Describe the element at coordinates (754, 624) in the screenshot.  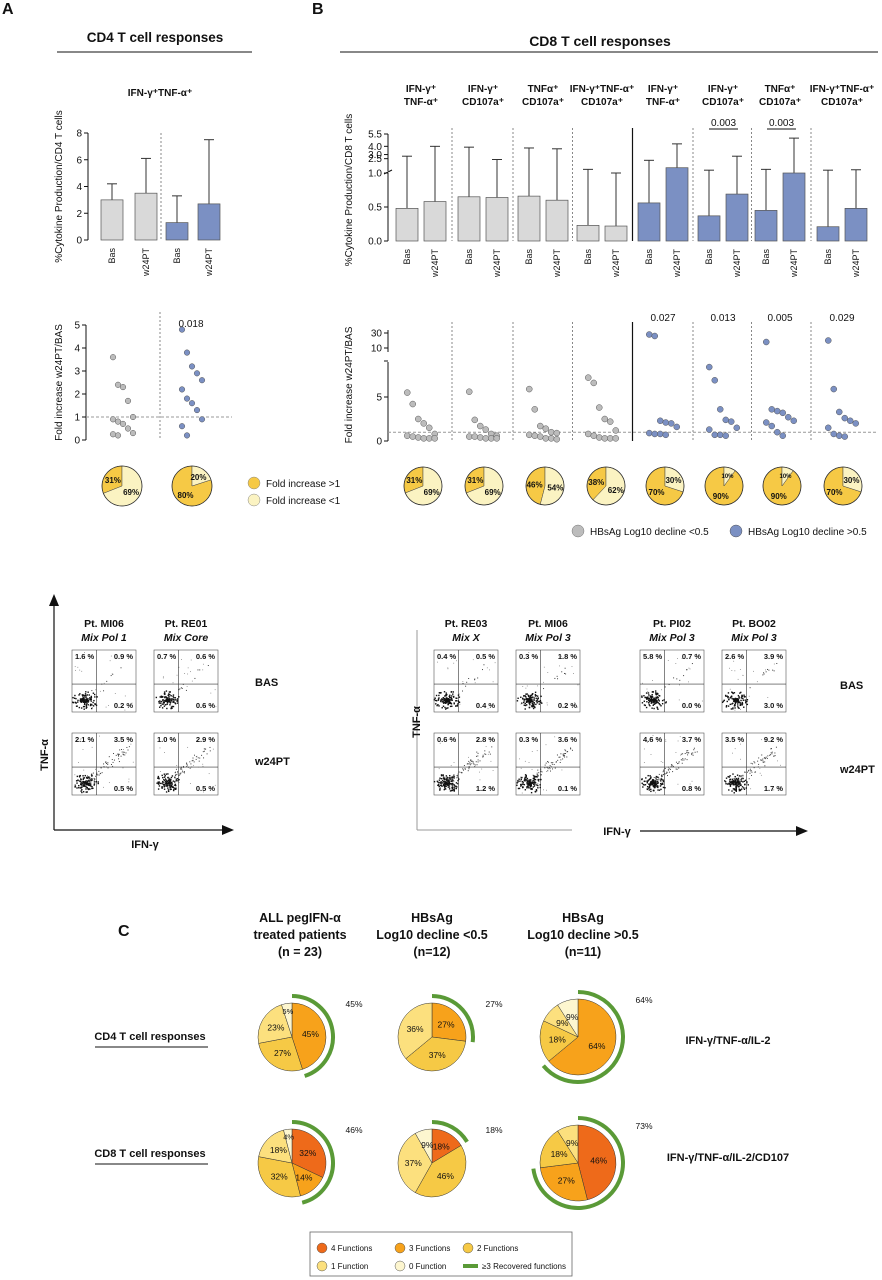
I see `patient-name: Pt. BO02` at that location.